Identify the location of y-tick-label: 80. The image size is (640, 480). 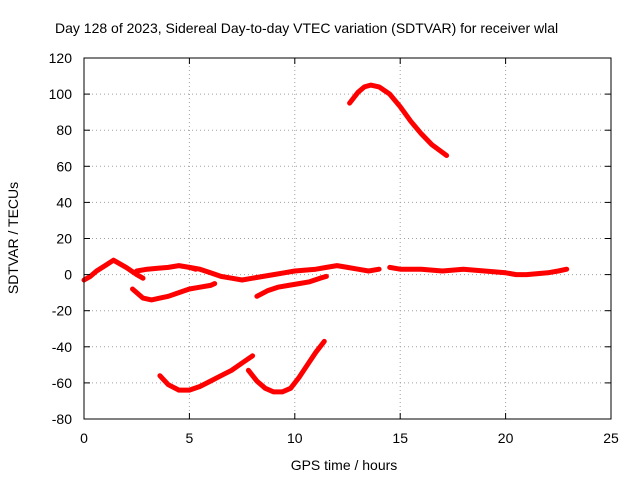
(64, 130).